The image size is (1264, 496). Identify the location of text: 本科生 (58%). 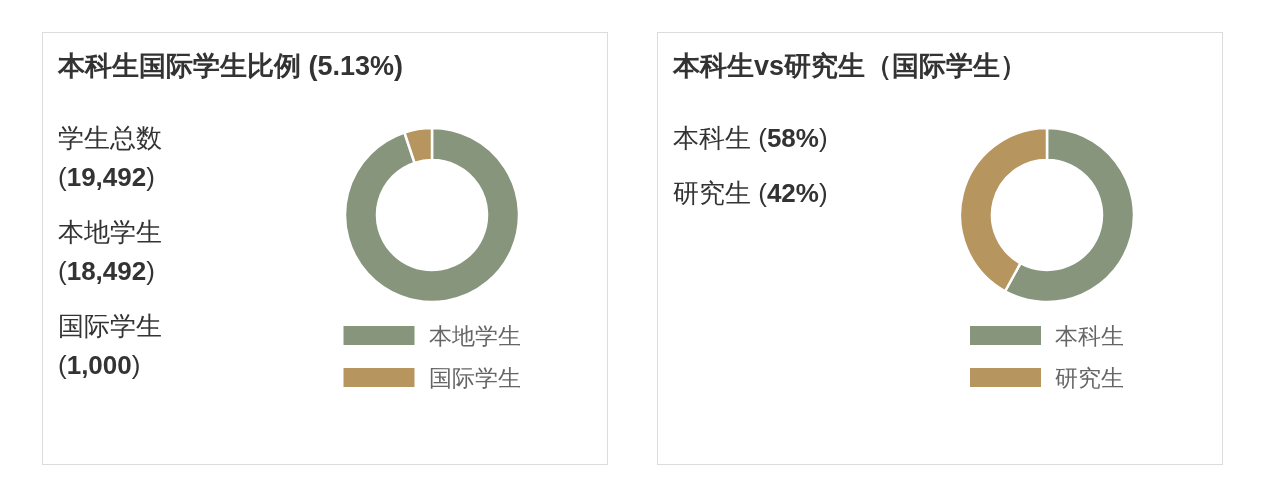
(751, 138).